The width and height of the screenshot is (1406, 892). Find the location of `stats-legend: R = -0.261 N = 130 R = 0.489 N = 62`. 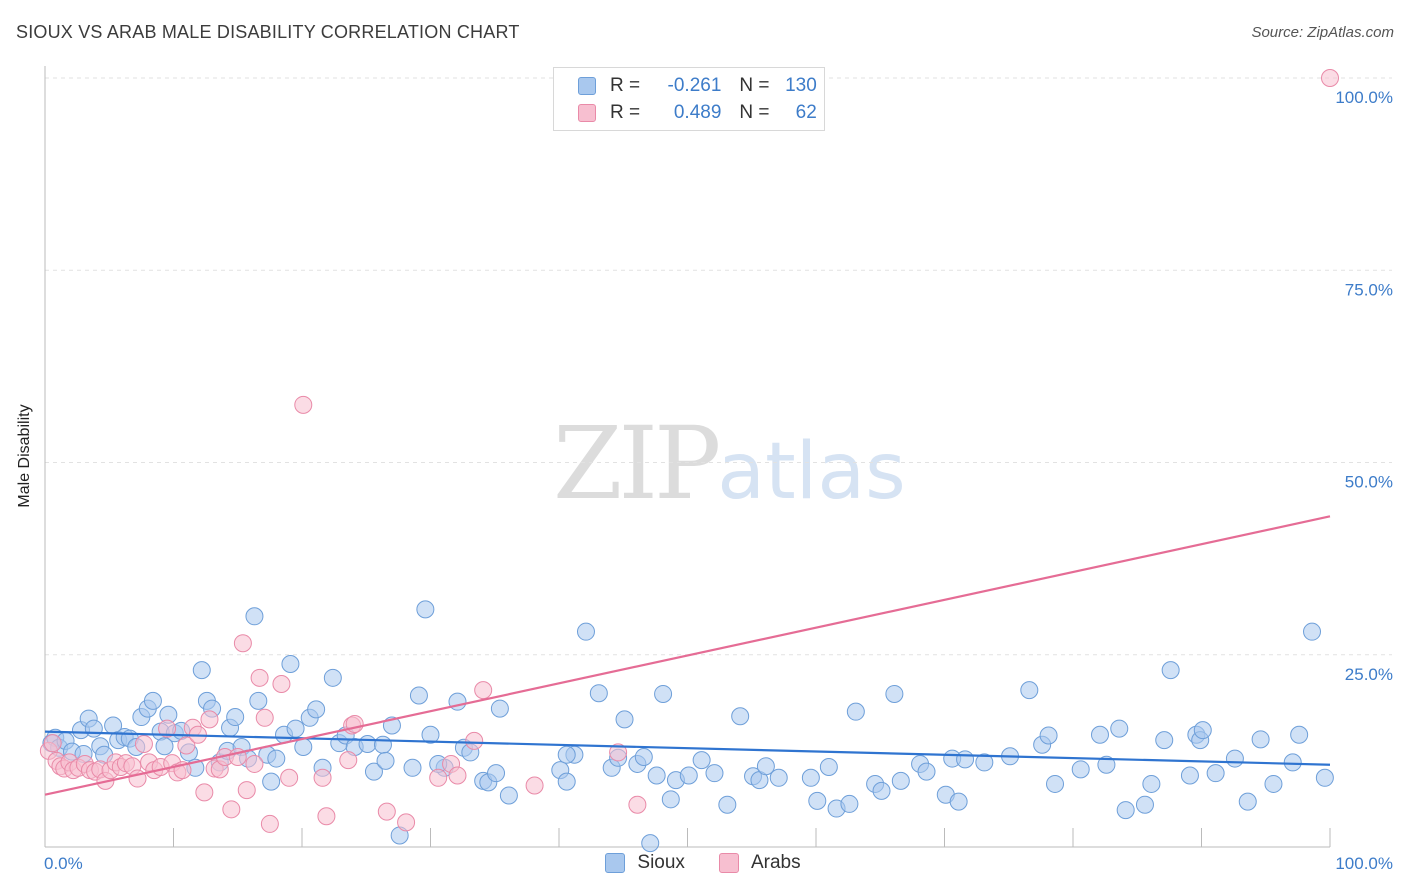

stats-legend: R = -0.261 N = 130 R = 0.489 N = 62 is located at coordinates (689, 99).